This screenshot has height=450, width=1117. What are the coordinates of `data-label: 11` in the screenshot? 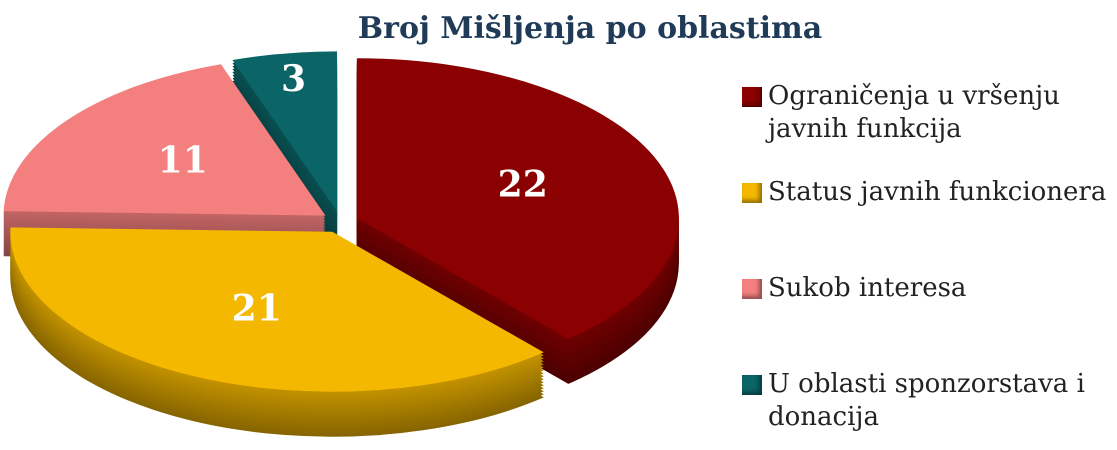 It's located at (183, 160).